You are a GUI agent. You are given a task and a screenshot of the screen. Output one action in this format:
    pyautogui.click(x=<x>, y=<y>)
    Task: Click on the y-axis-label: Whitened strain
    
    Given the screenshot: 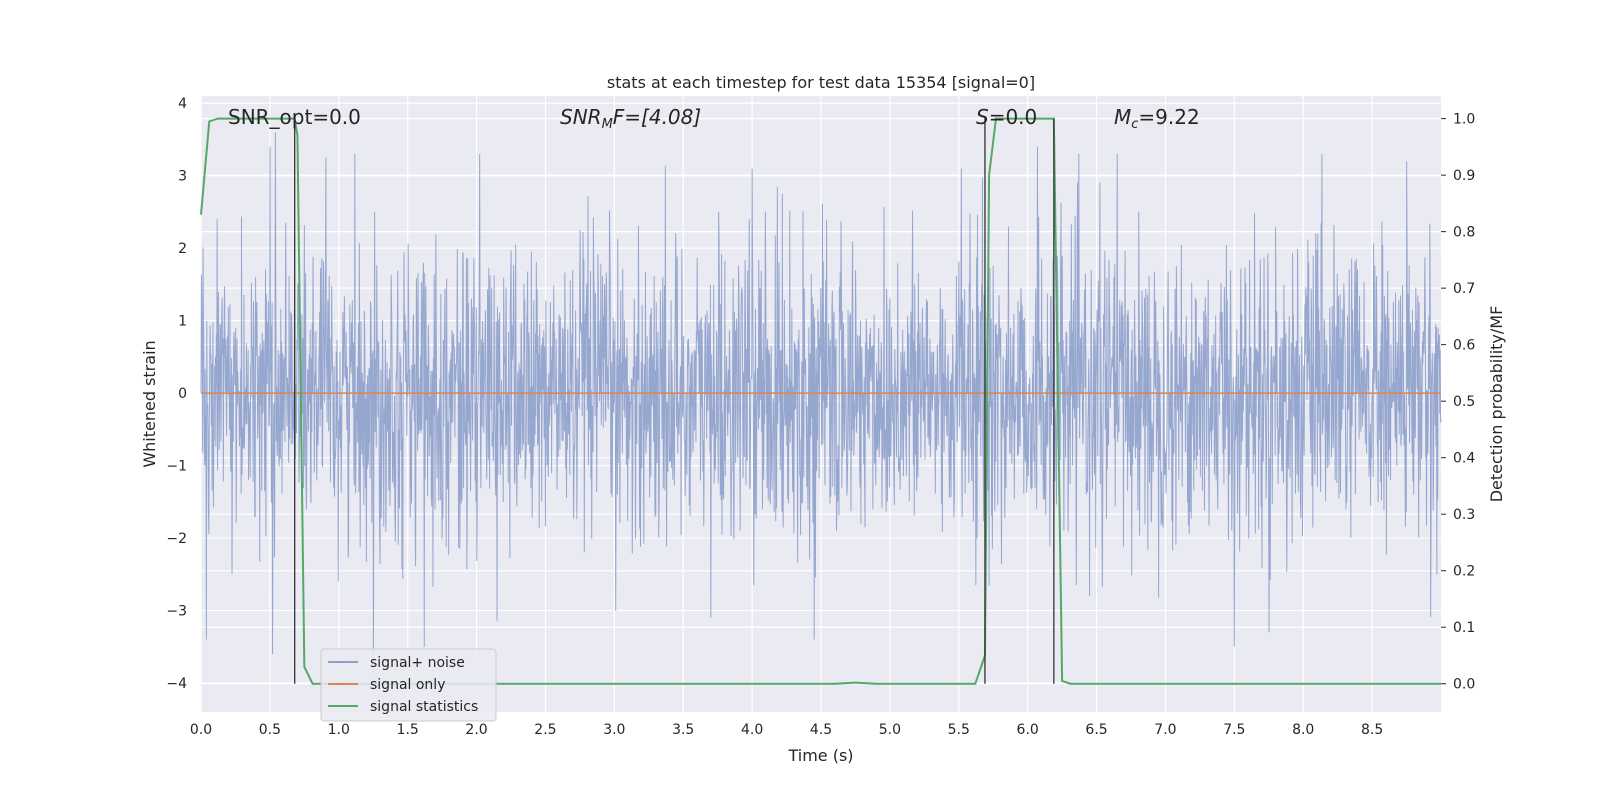 What is the action you would take?
    pyautogui.click(x=149, y=403)
    